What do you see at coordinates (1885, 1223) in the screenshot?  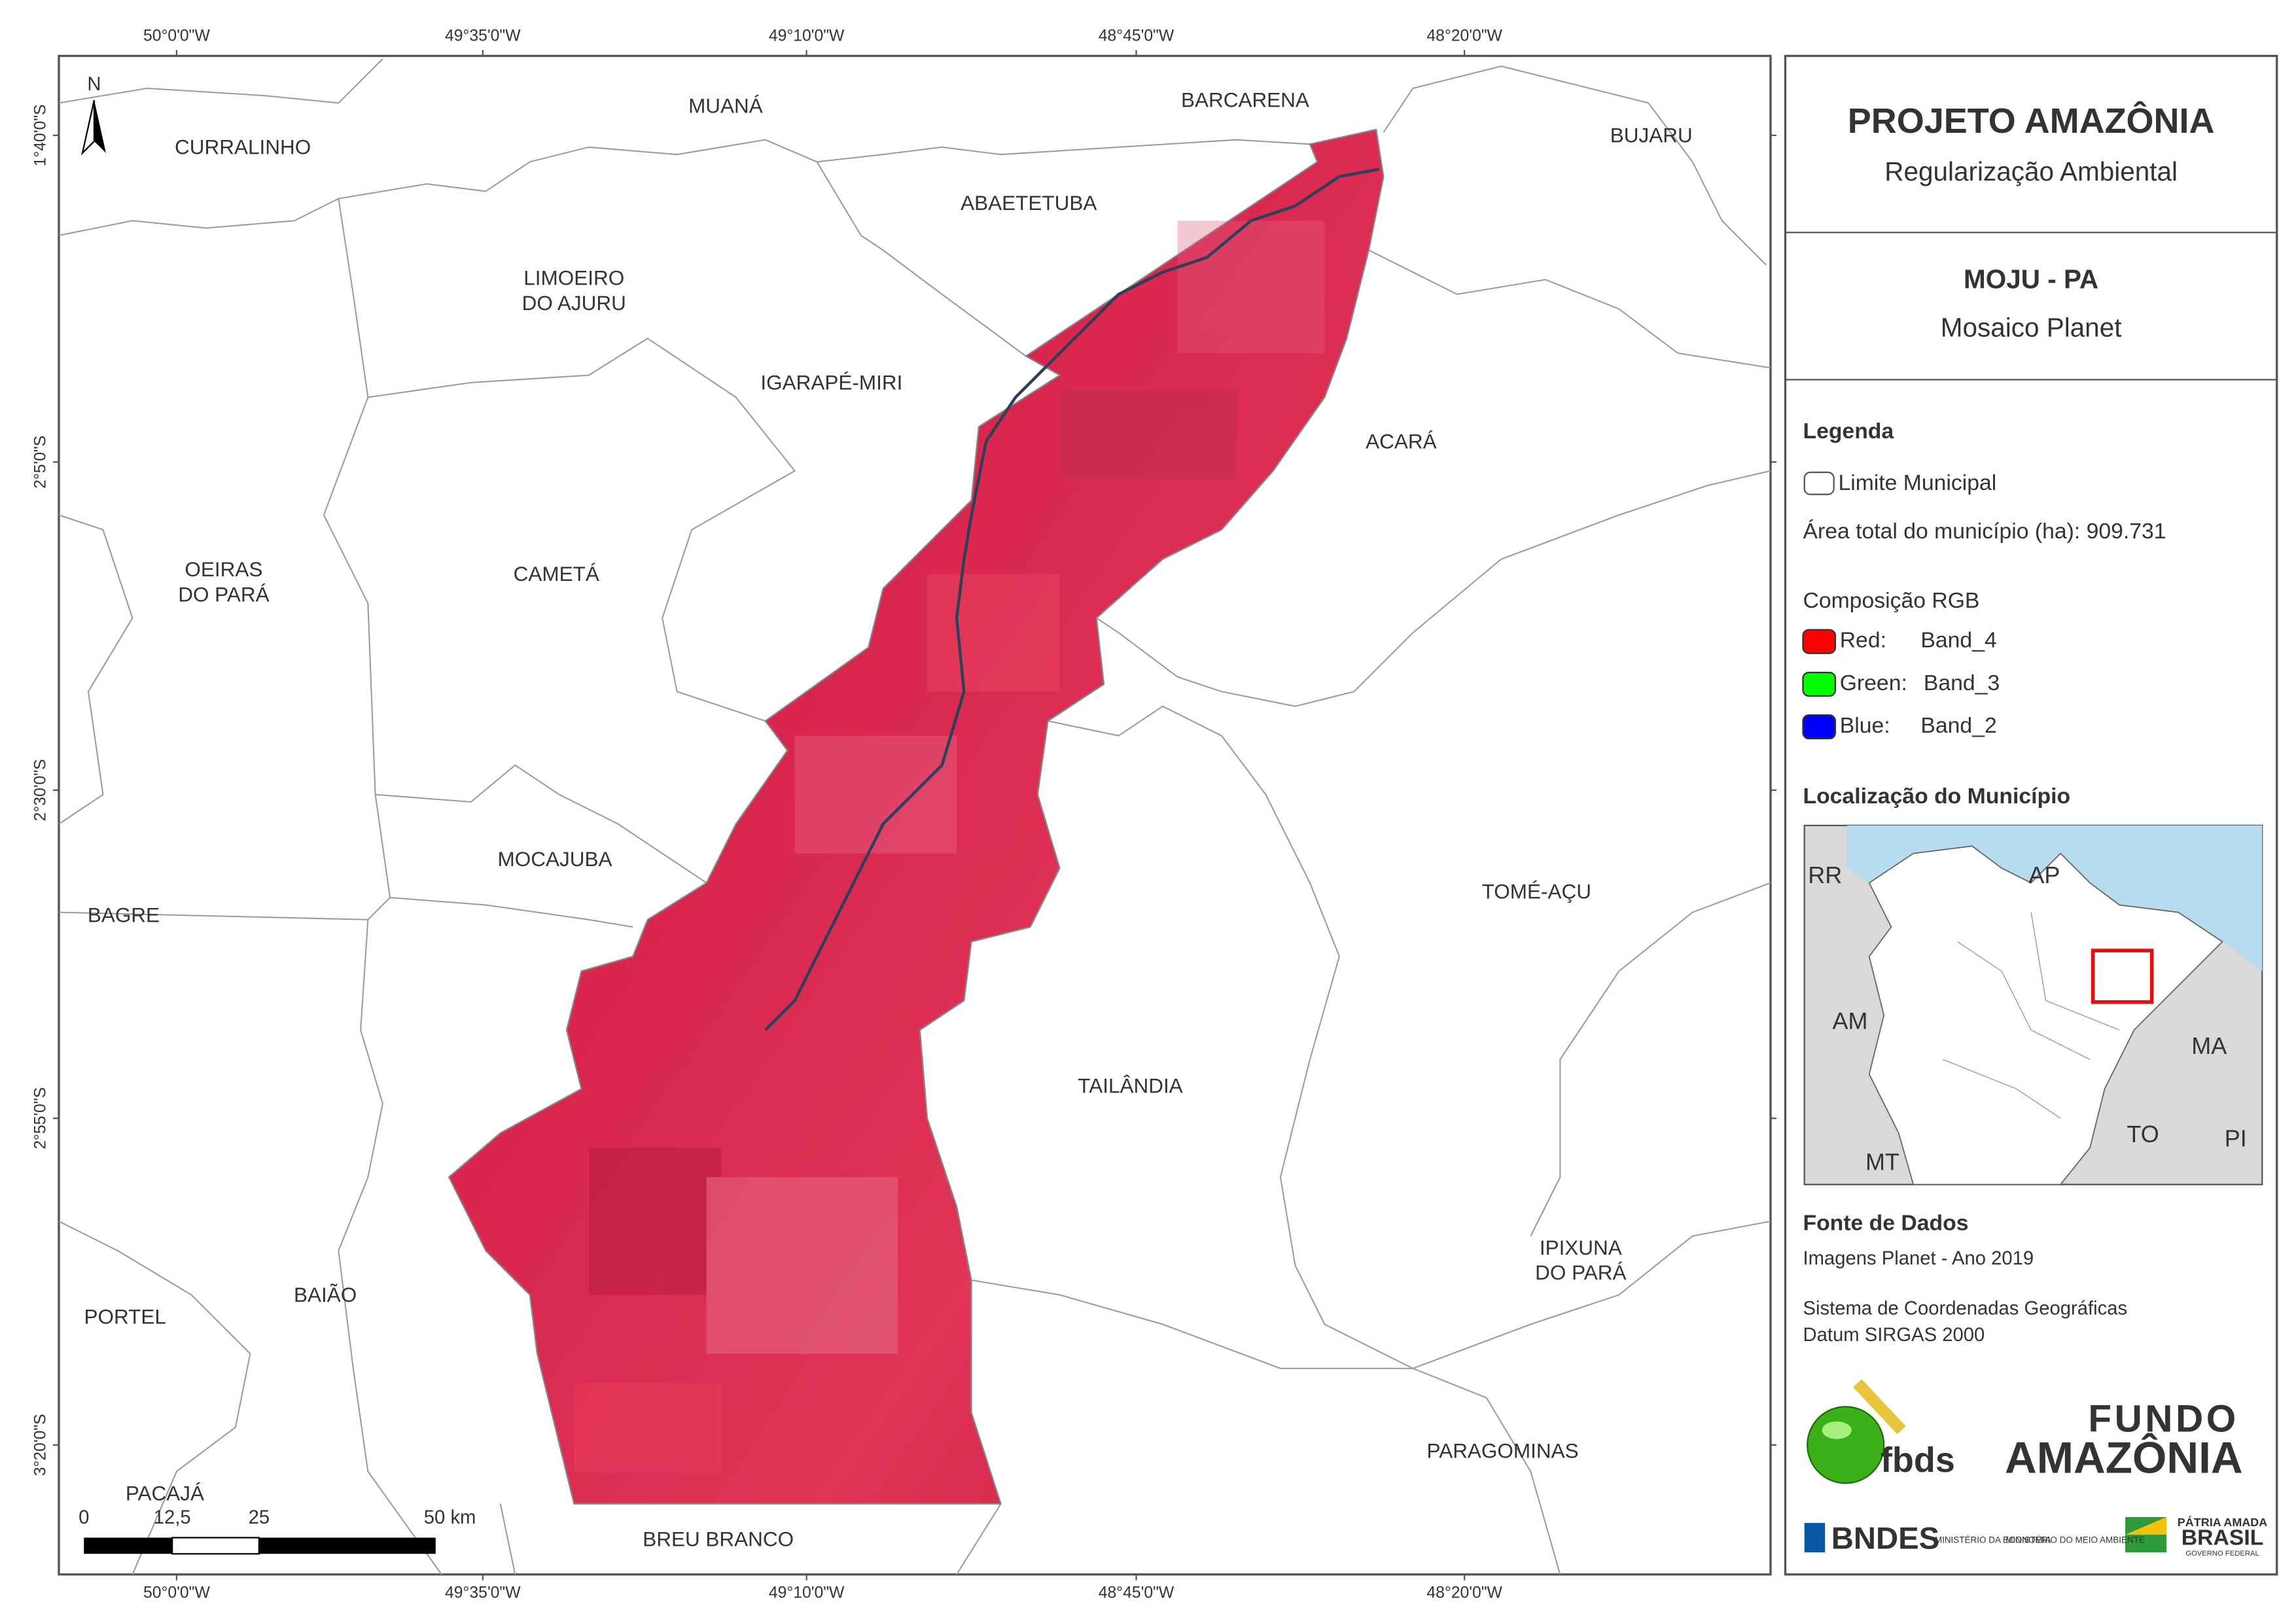 I see `sources-title: Fonte de Dados` at bounding box center [1885, 1223].